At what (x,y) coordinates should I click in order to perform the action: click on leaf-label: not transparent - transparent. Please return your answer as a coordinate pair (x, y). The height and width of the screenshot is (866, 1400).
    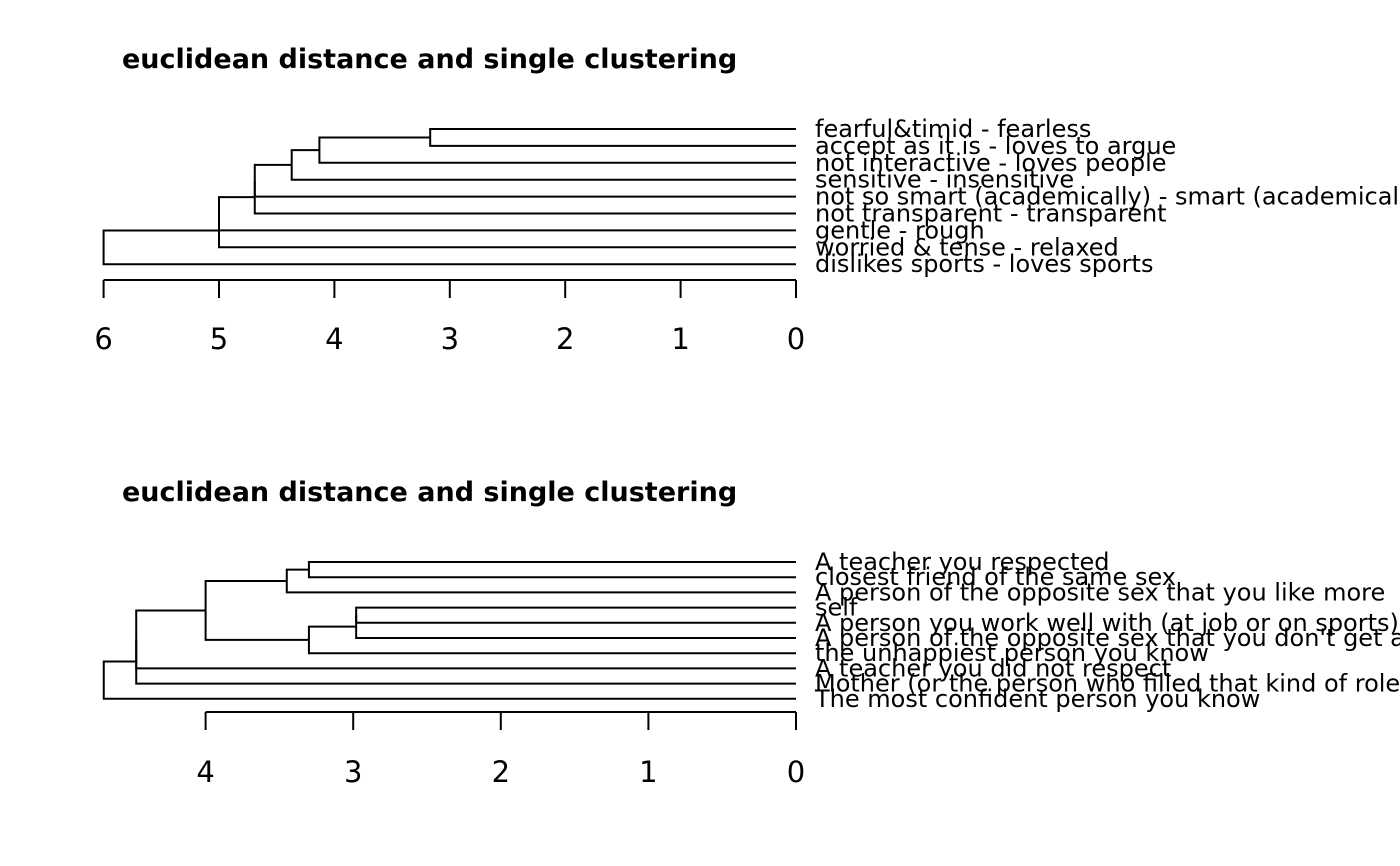
    Looking at the image, I should click on (991, 214).